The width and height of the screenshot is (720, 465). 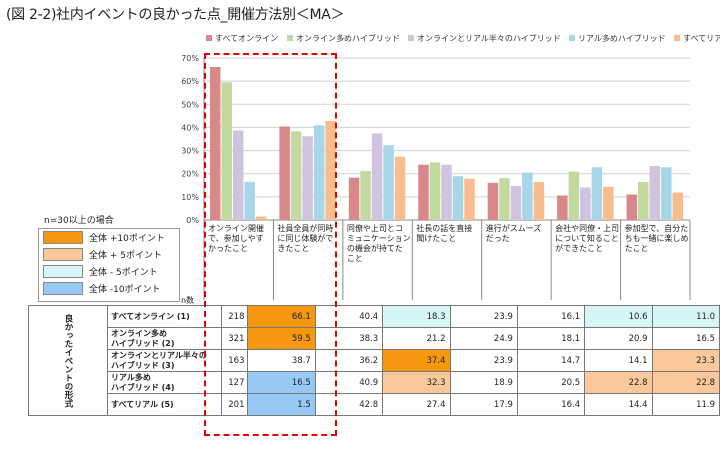 What do you see at coordinates (551, 360) in the screenshot?
I see `table-cell: 14.7` at bounding box center [551, 360].